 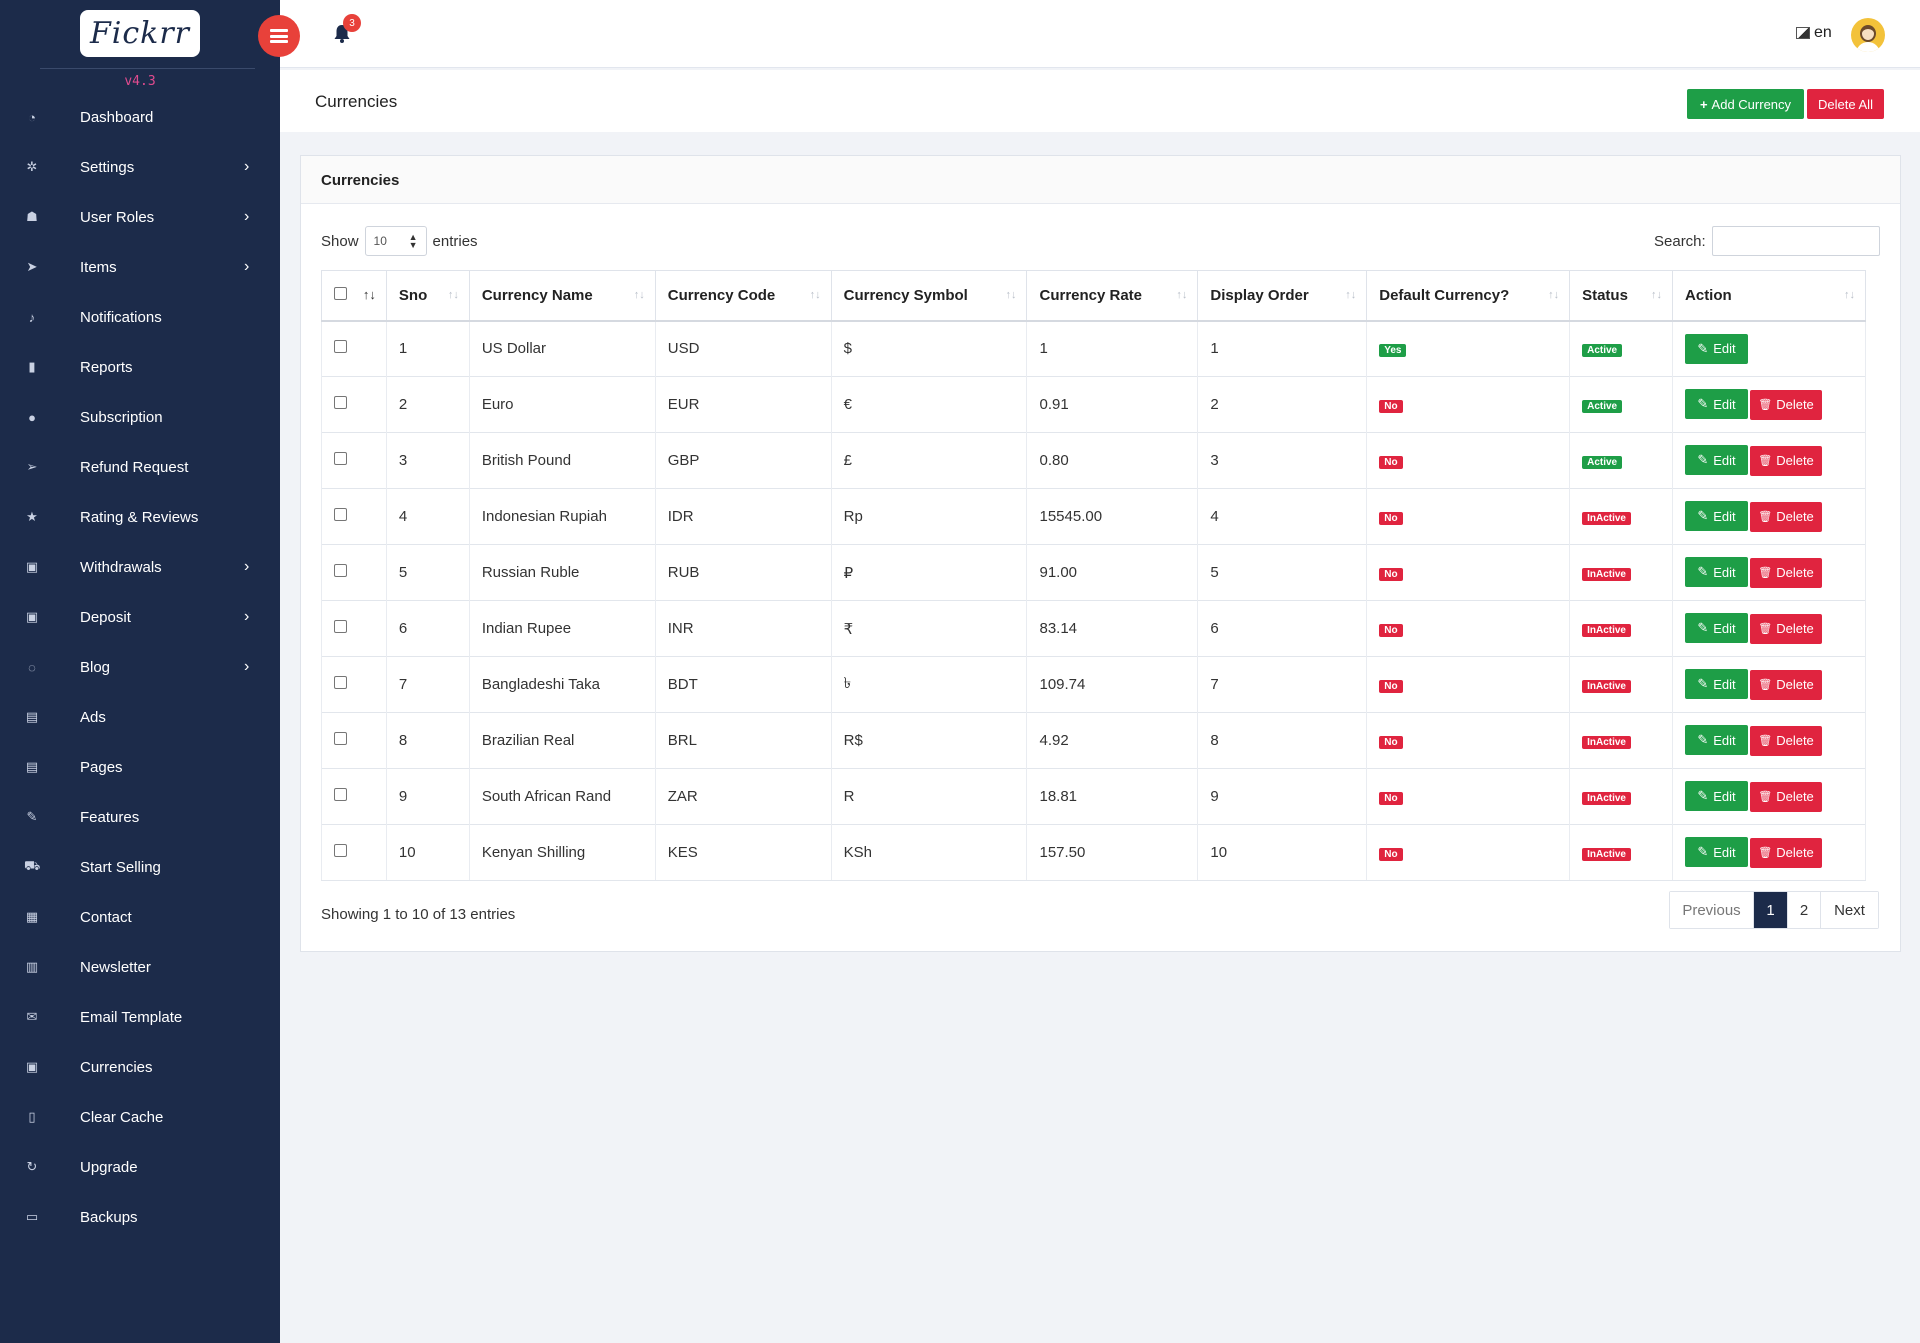 What do you see at coordinates (1468, 296) in the screenshot?
I see `column-header-default-currency: Default Currency? ↑↓` at bounding box center [1468, 296].